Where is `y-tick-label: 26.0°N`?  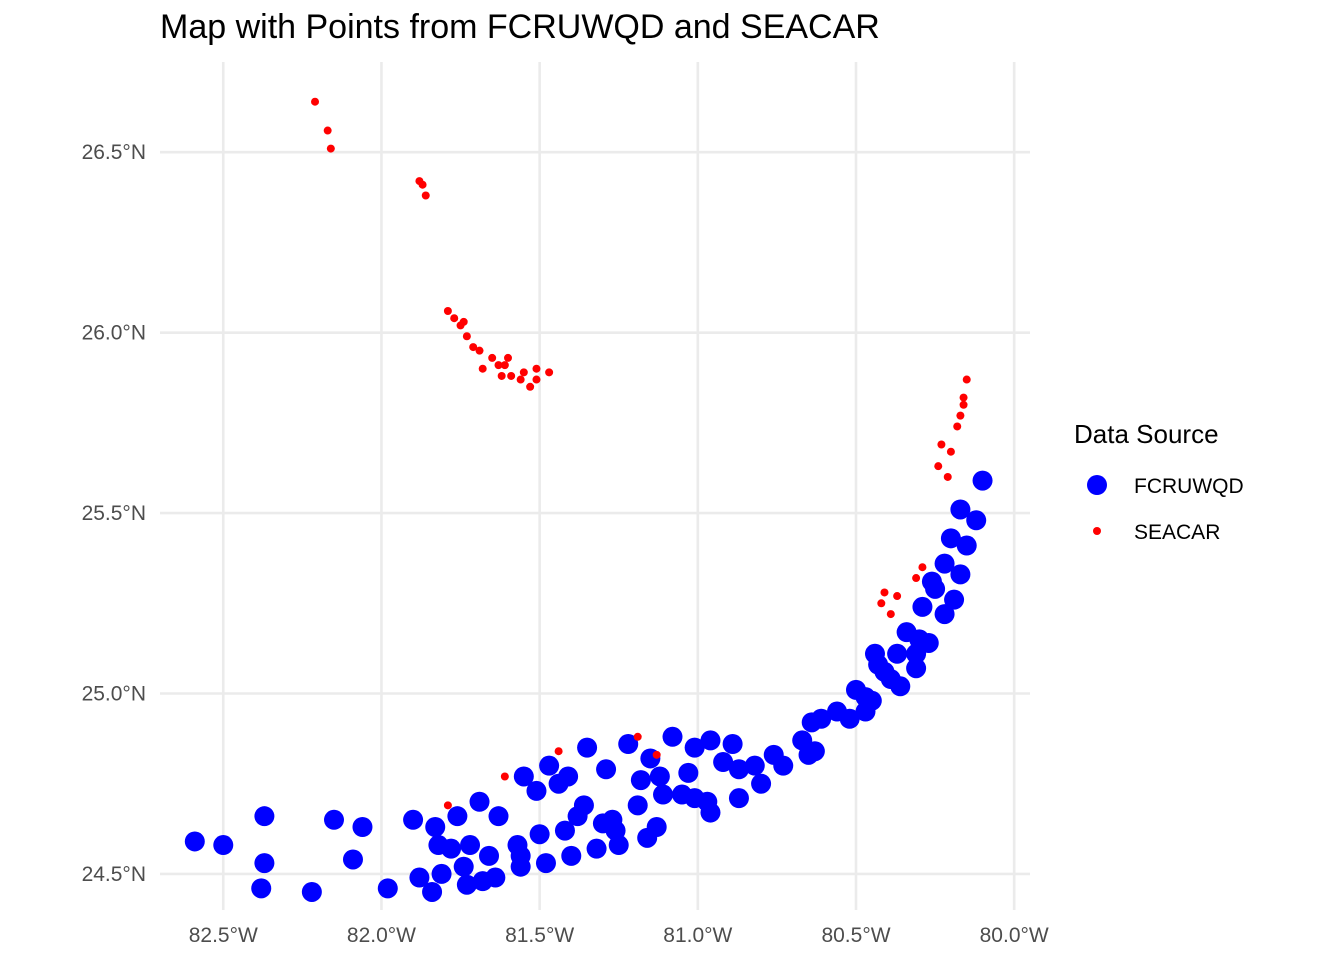
y-tick-label: 26.0°N is located at coordinates (114, 333).